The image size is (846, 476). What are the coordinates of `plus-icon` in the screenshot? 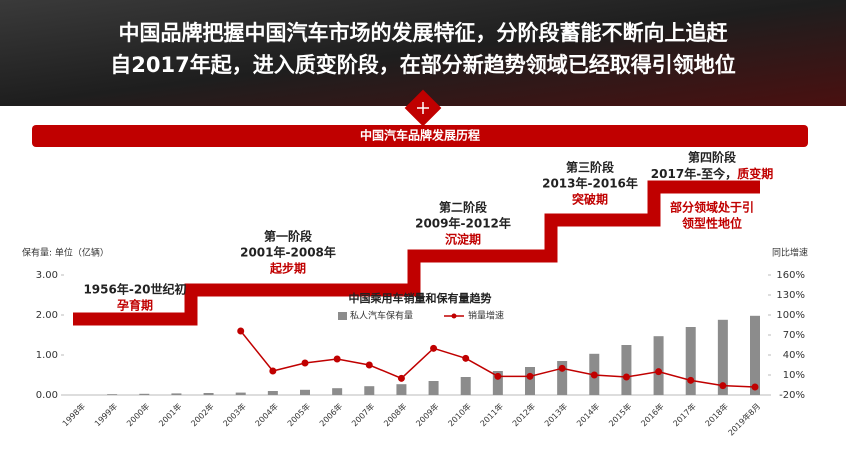 It's located at (423, 108).